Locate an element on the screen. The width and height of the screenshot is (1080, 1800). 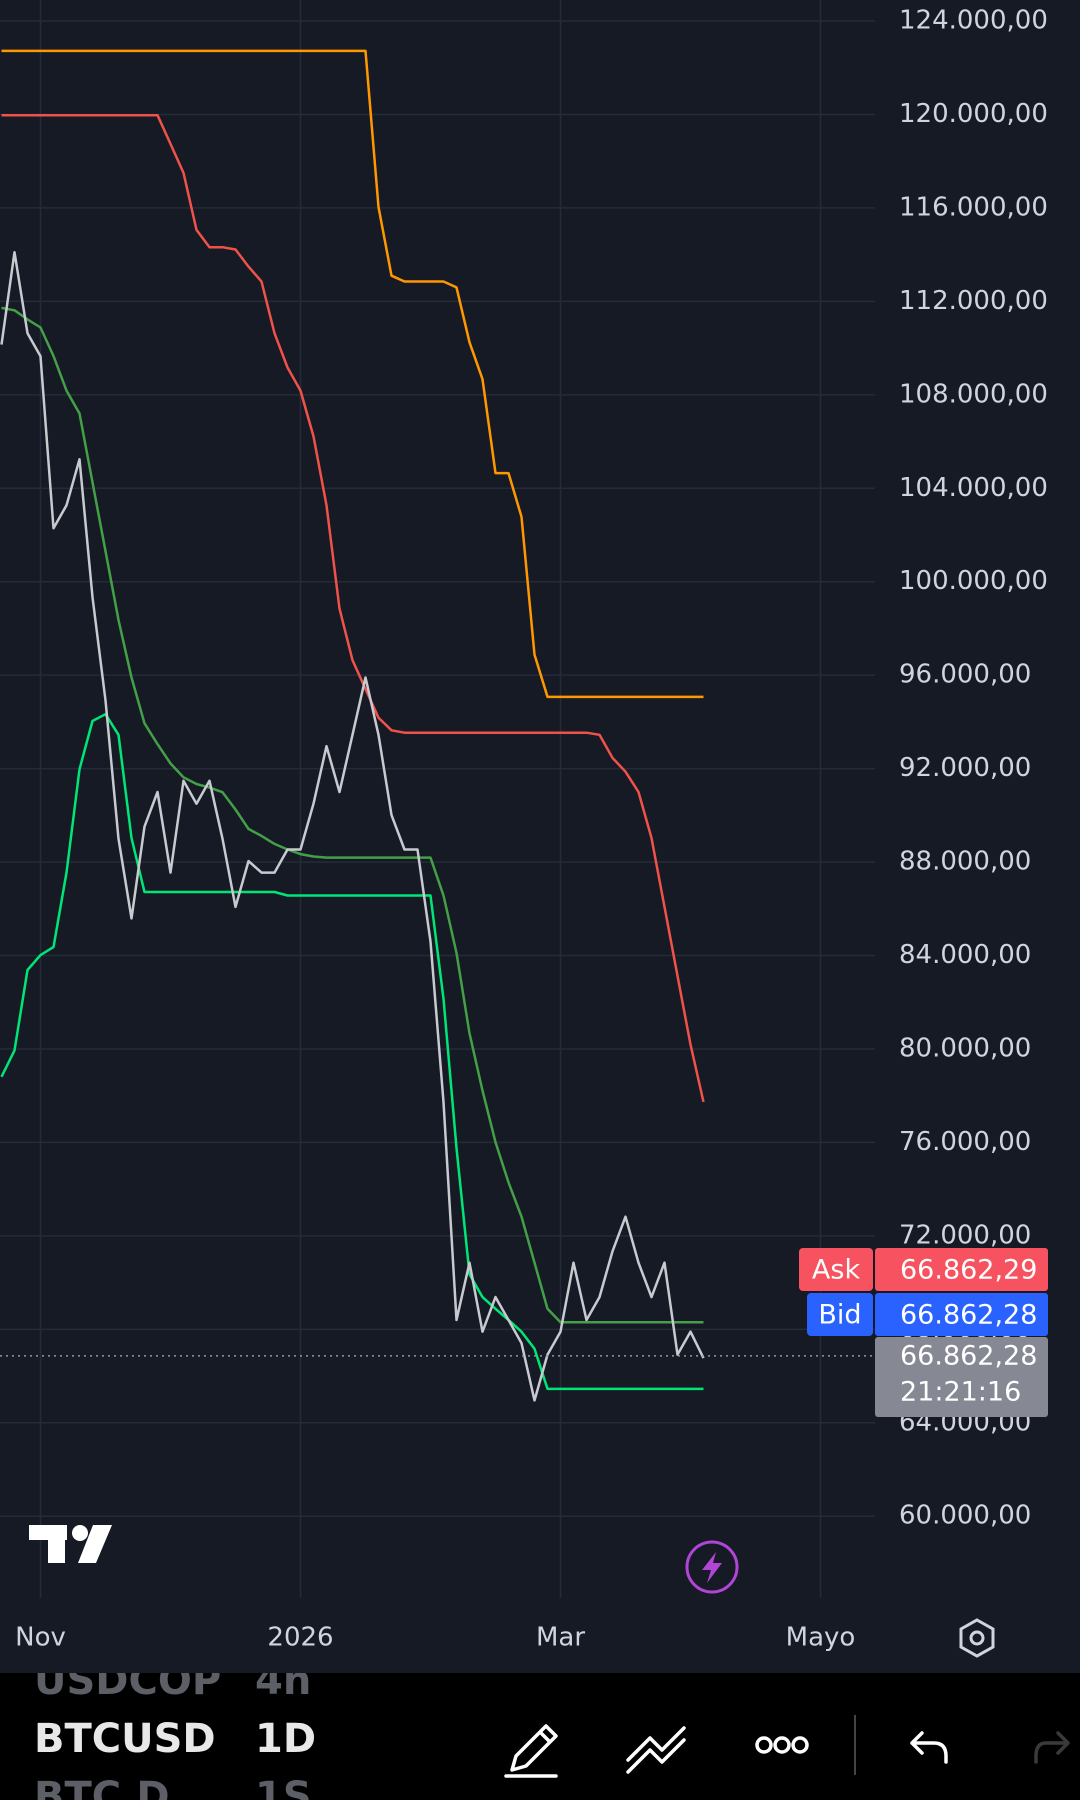
y-tick-label: 108.000,00 is located at coordinates (973, 394).